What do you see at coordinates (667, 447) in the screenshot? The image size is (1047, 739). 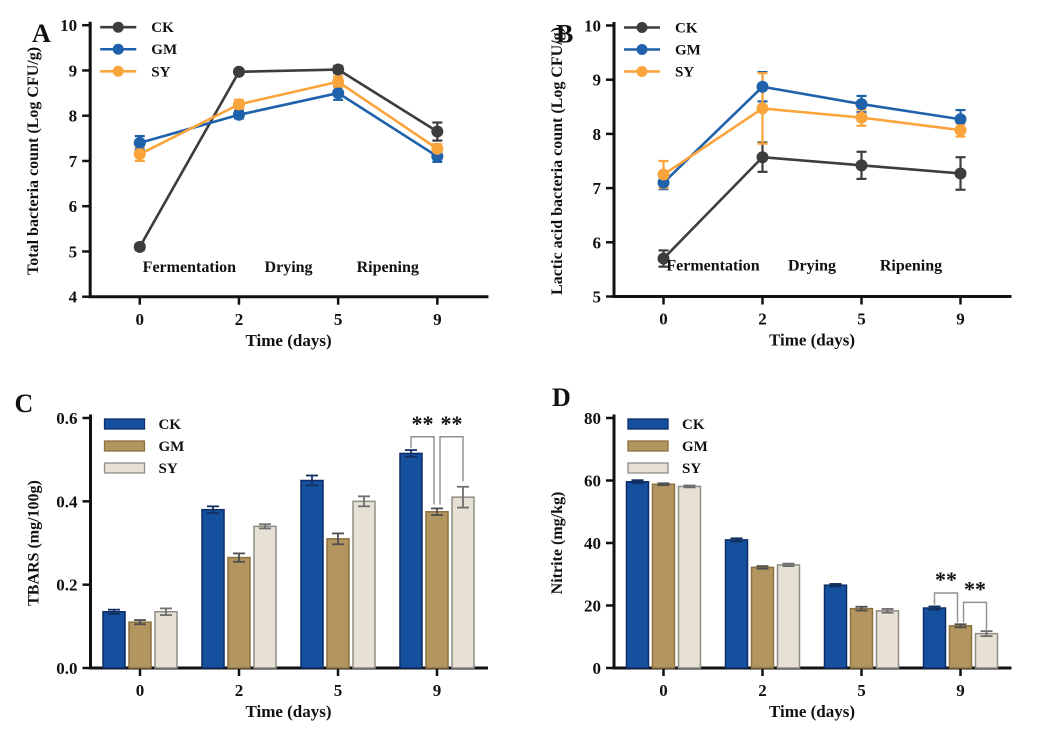 I see `legend: CK GM SY` at bounding box center [667, 447].